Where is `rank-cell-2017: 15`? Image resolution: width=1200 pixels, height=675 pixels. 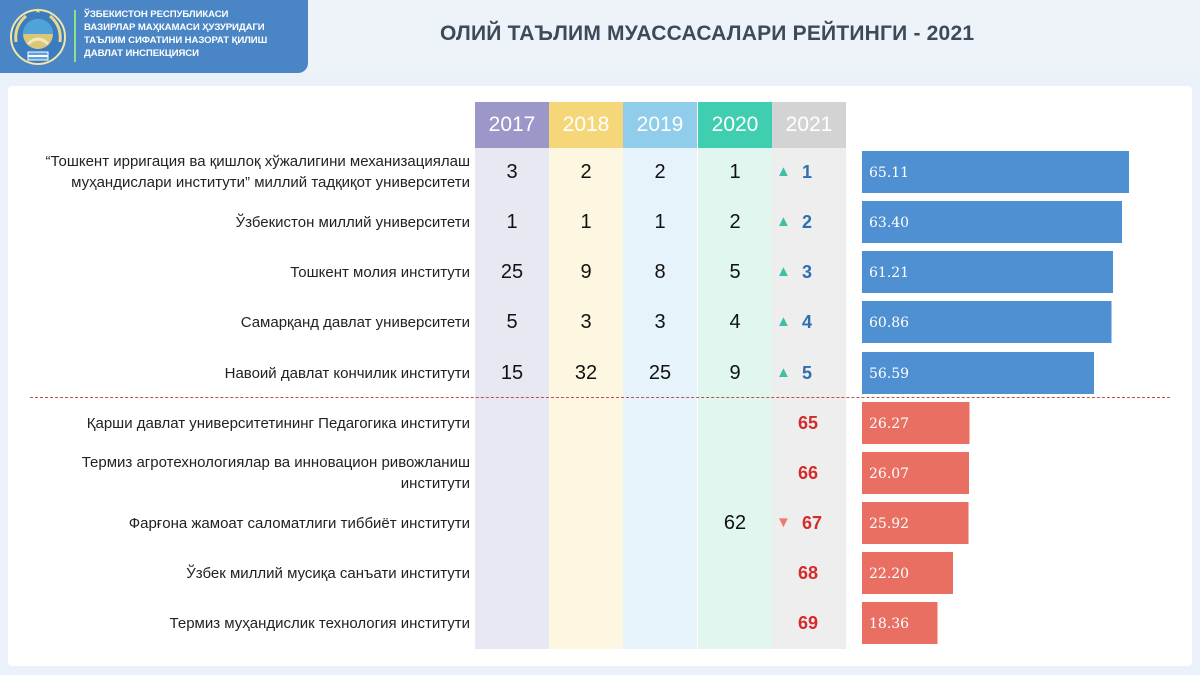
rank-cell-2017: 15 is located at coordinates (512, 373).